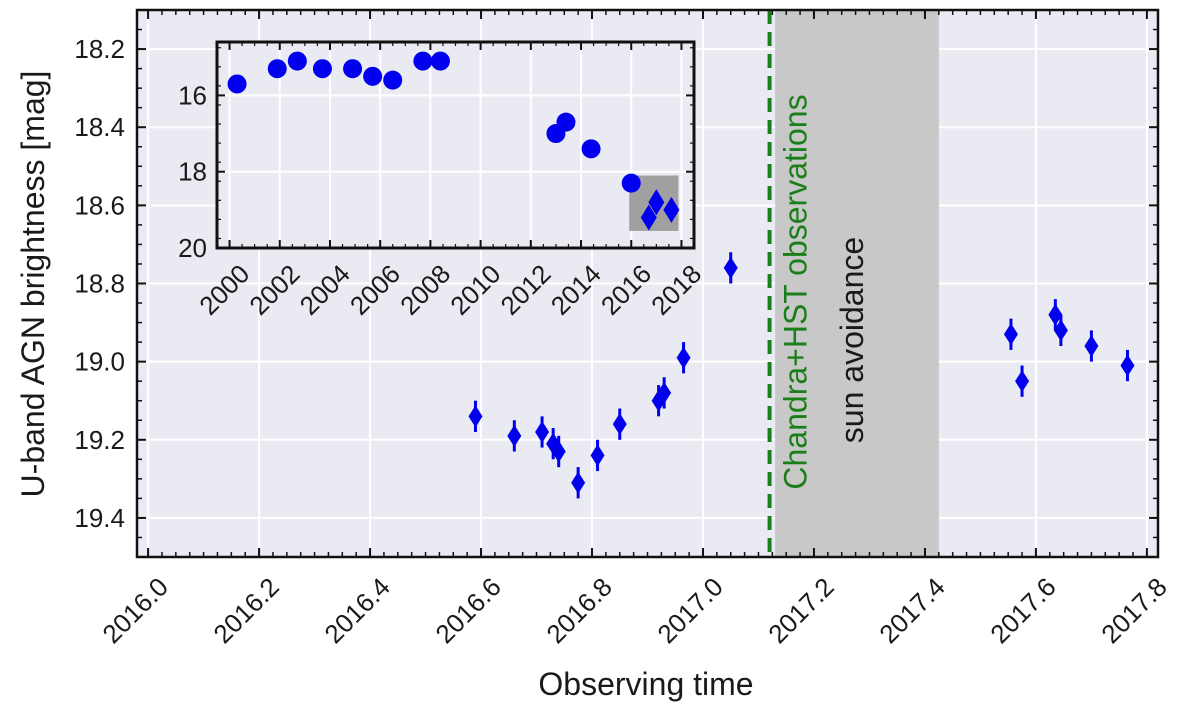 The width and height of the screenshot is (1200, 712). What do you see at coordinates (33, 284) in the screenshot?
I see `y-axis-label: U-band AGN brightness [mag]` at bounding box center [33, 284].